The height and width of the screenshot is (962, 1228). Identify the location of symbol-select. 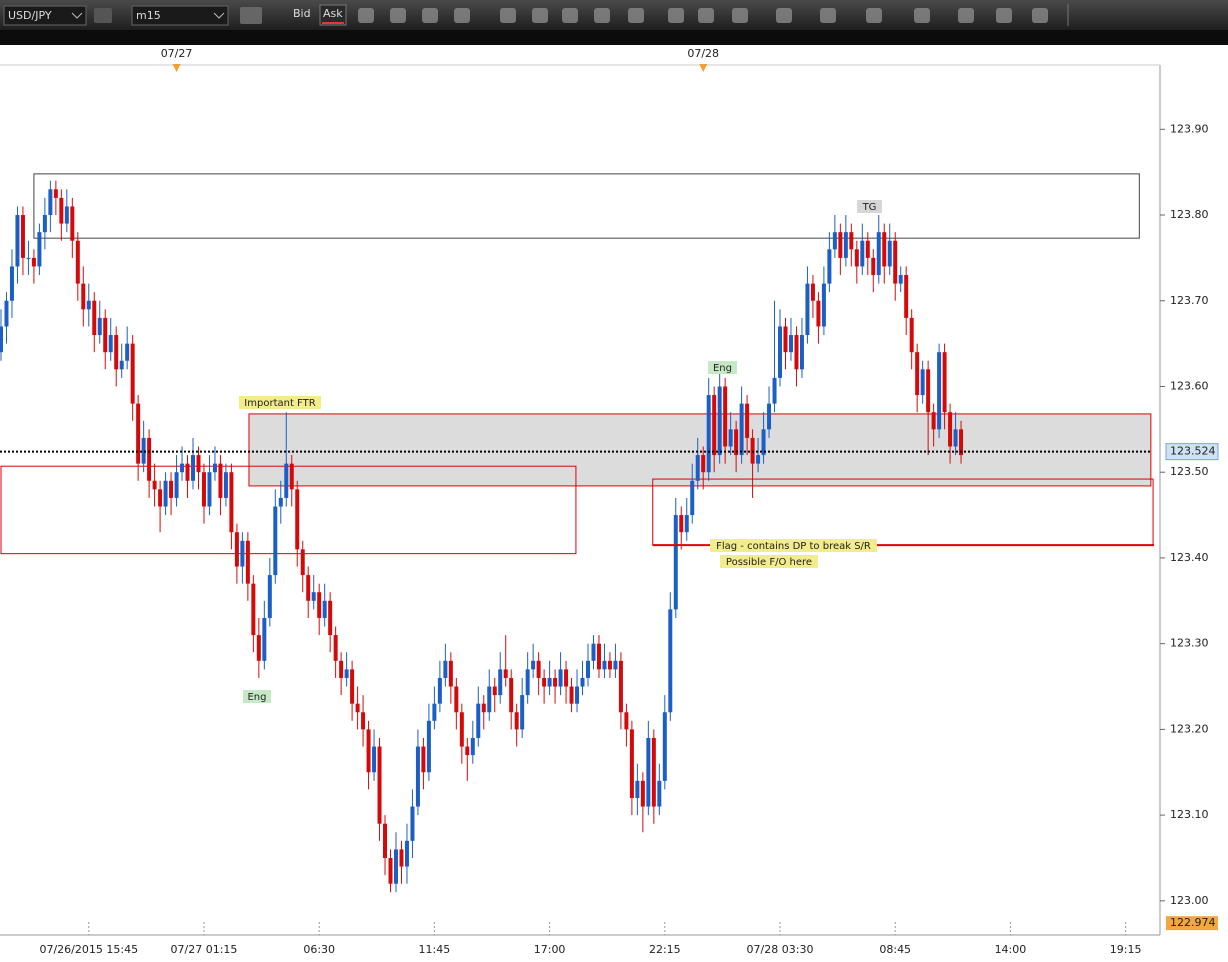
(45, 15).